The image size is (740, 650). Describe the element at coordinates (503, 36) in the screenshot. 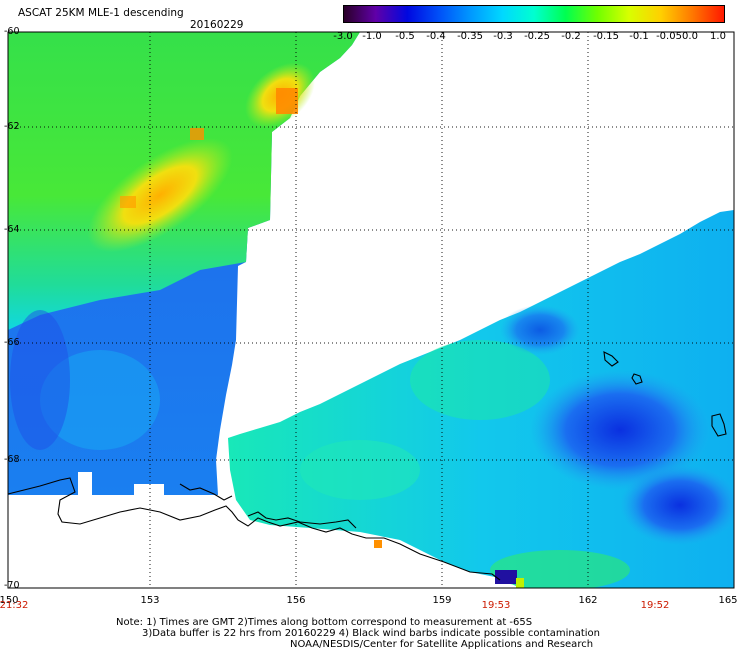

I see `colorbar-label: -0.3` at that location.